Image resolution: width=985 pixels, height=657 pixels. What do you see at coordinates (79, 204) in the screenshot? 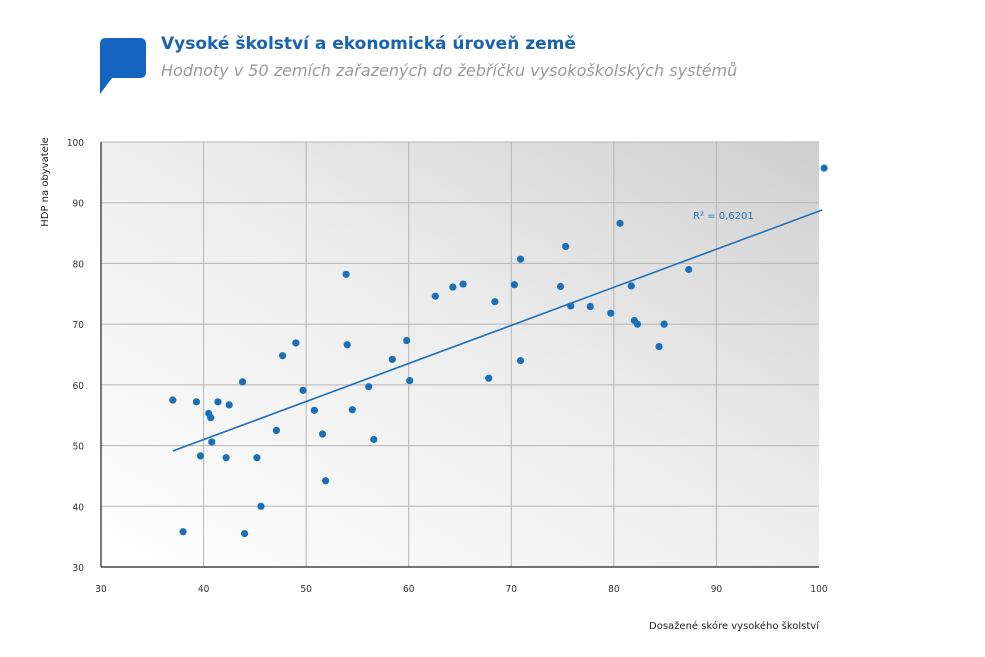
I see `y-tick-label: 90` at bounding box center [79, 204].